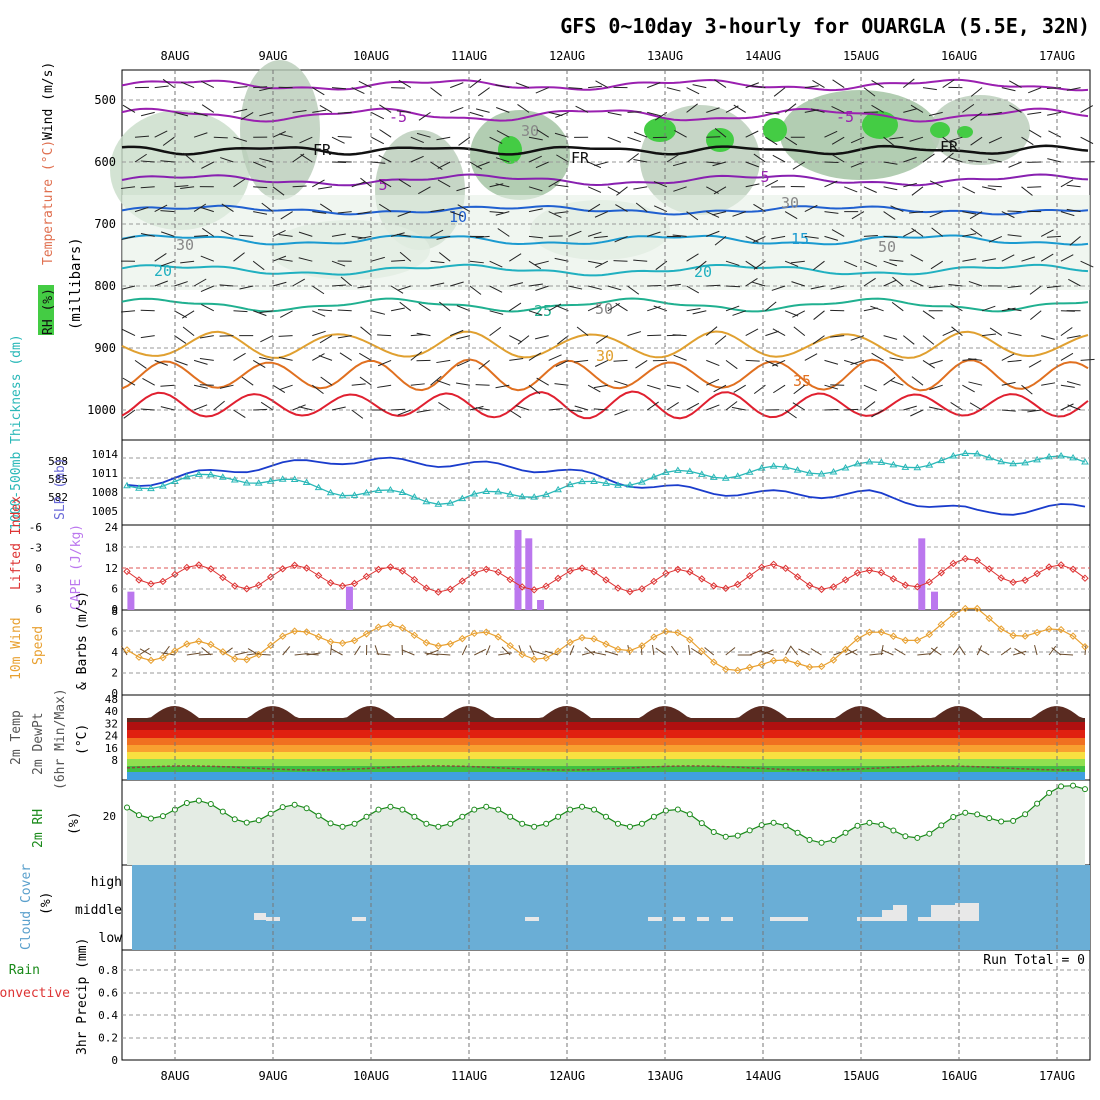 This screenshot has height=1100, width=1100. I want to click on temp-contour-line, so click(605, 240).